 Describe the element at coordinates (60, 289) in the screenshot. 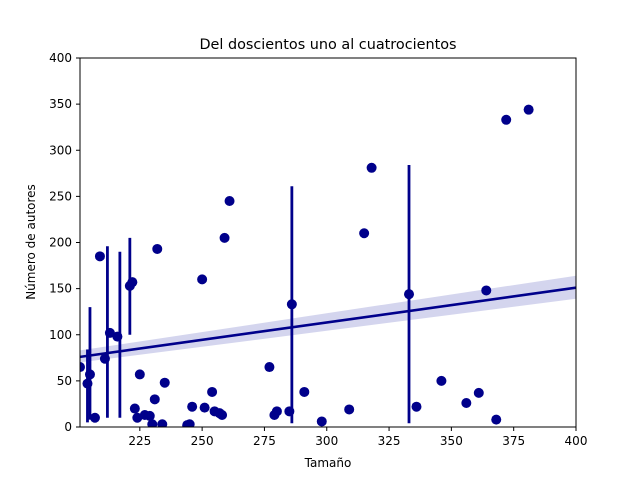

I see `y-tick-label: 150` at that location.